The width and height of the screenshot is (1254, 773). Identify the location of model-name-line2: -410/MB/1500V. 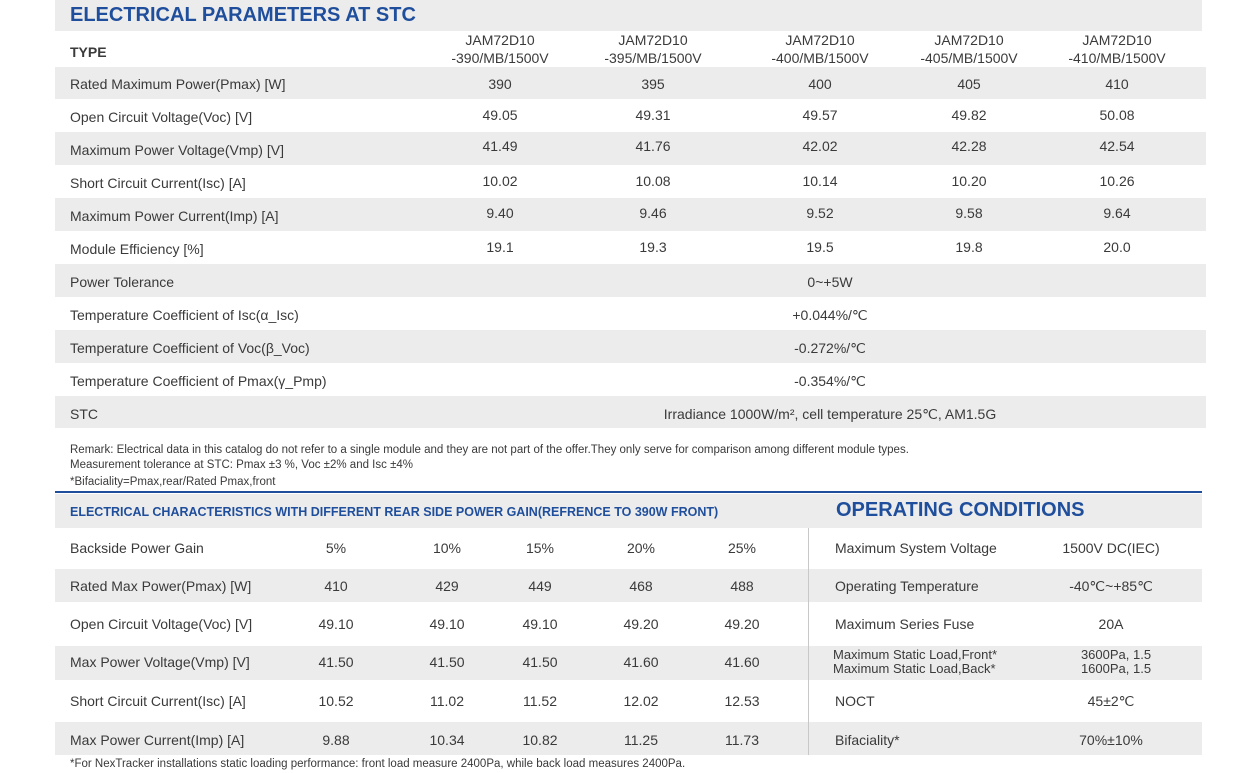
(1117, 58).